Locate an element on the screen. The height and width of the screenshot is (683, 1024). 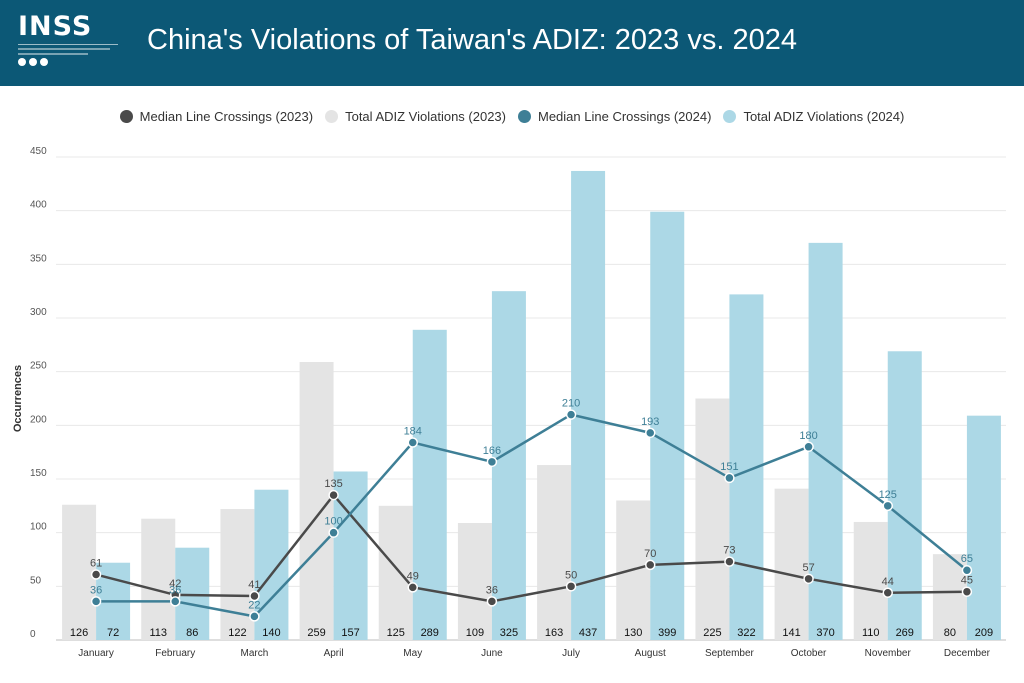
y-tick-label: 350 is located at coordinates (38, 258).